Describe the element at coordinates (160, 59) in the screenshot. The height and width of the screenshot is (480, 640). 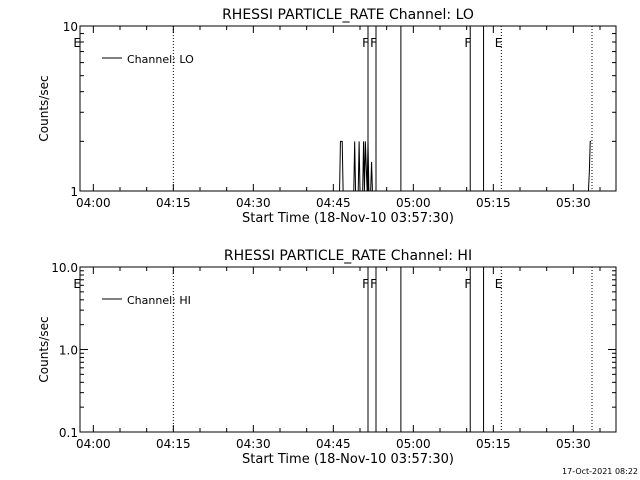
I see `legend-label: Channel: LO` at that location.